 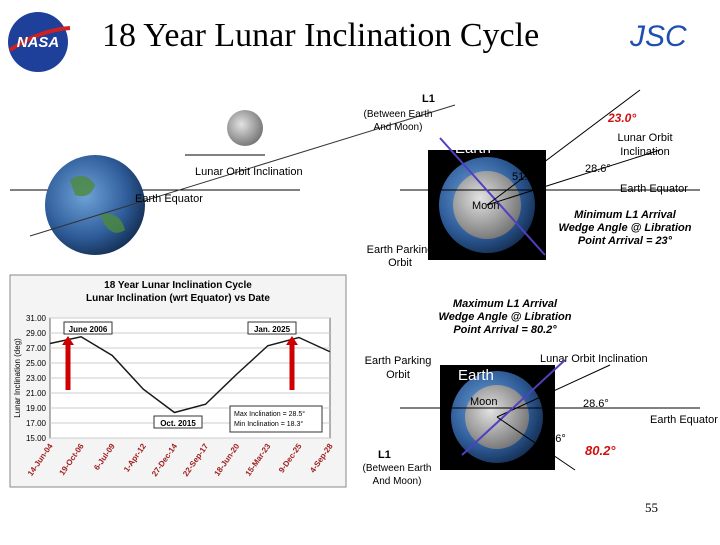 I want to click on org: JSC, so click(x=658, y=36).